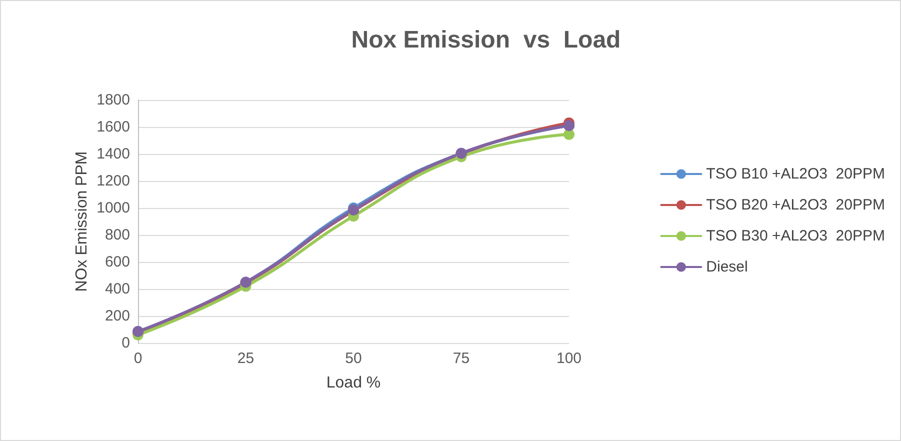 This screenshot has height=441, width=901. I want to click on legend-label: Diesel, so click(727, 267).